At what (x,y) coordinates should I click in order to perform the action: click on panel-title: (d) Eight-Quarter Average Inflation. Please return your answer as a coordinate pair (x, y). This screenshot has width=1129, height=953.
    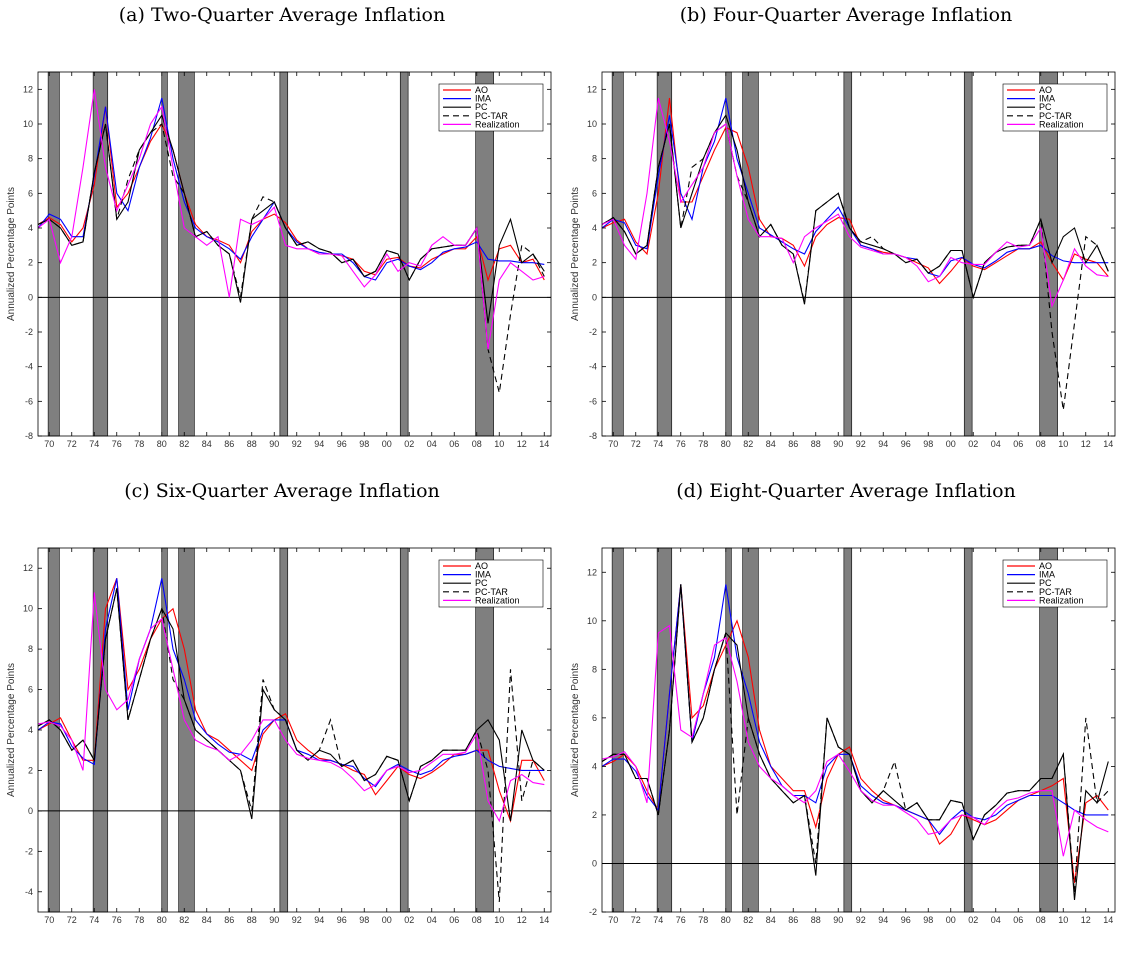
    Looking at the image, I should click on (846, 491).